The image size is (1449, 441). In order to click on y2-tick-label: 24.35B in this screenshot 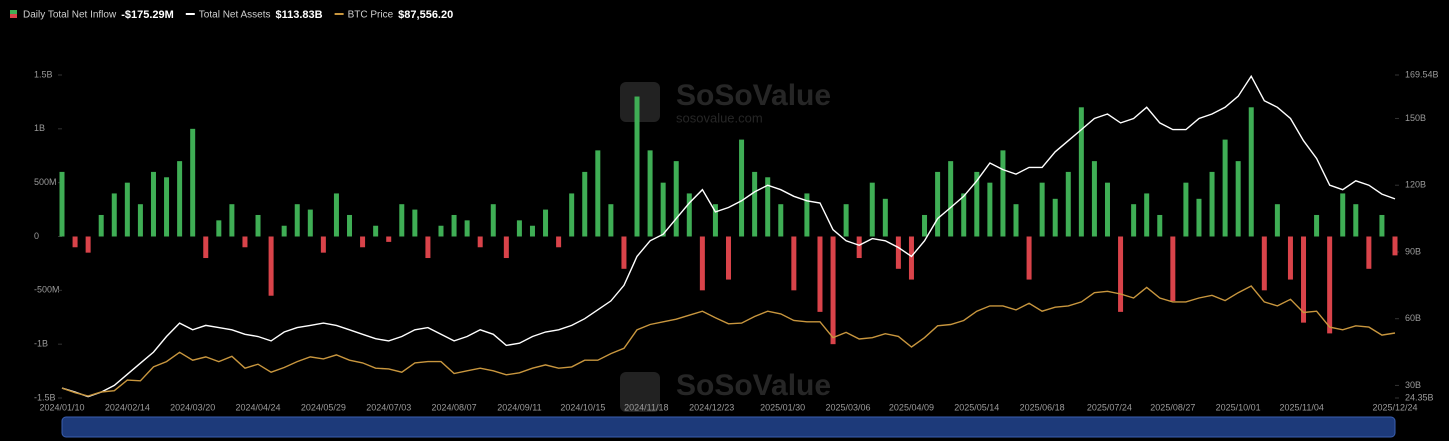, I will do `click(1419, 397)`.